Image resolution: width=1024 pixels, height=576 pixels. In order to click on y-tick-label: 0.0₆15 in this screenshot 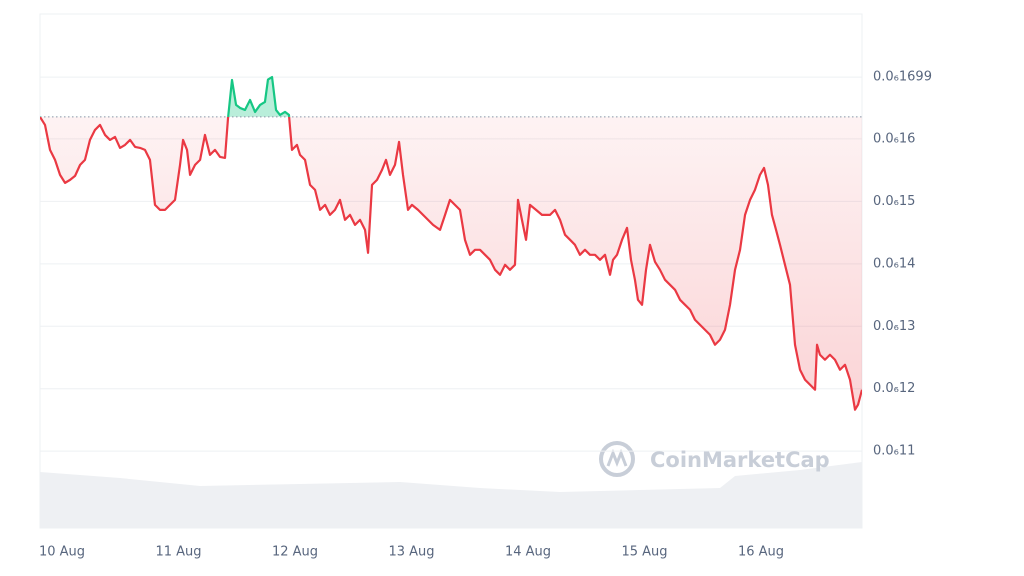, I will do `click(894, 201)`.